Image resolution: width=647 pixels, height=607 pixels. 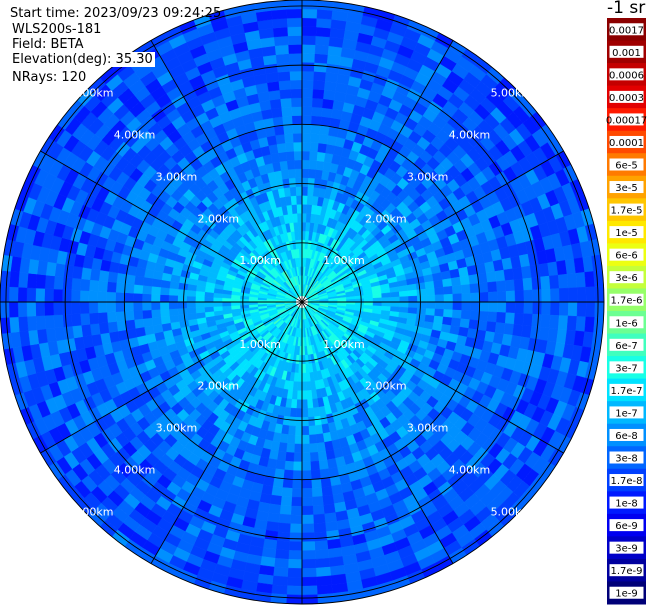 What do you see at coordinates (626, 30) in the screenshot?
I see `colorbar-tick-label: 0.0017` at bounding box center [626, 30].